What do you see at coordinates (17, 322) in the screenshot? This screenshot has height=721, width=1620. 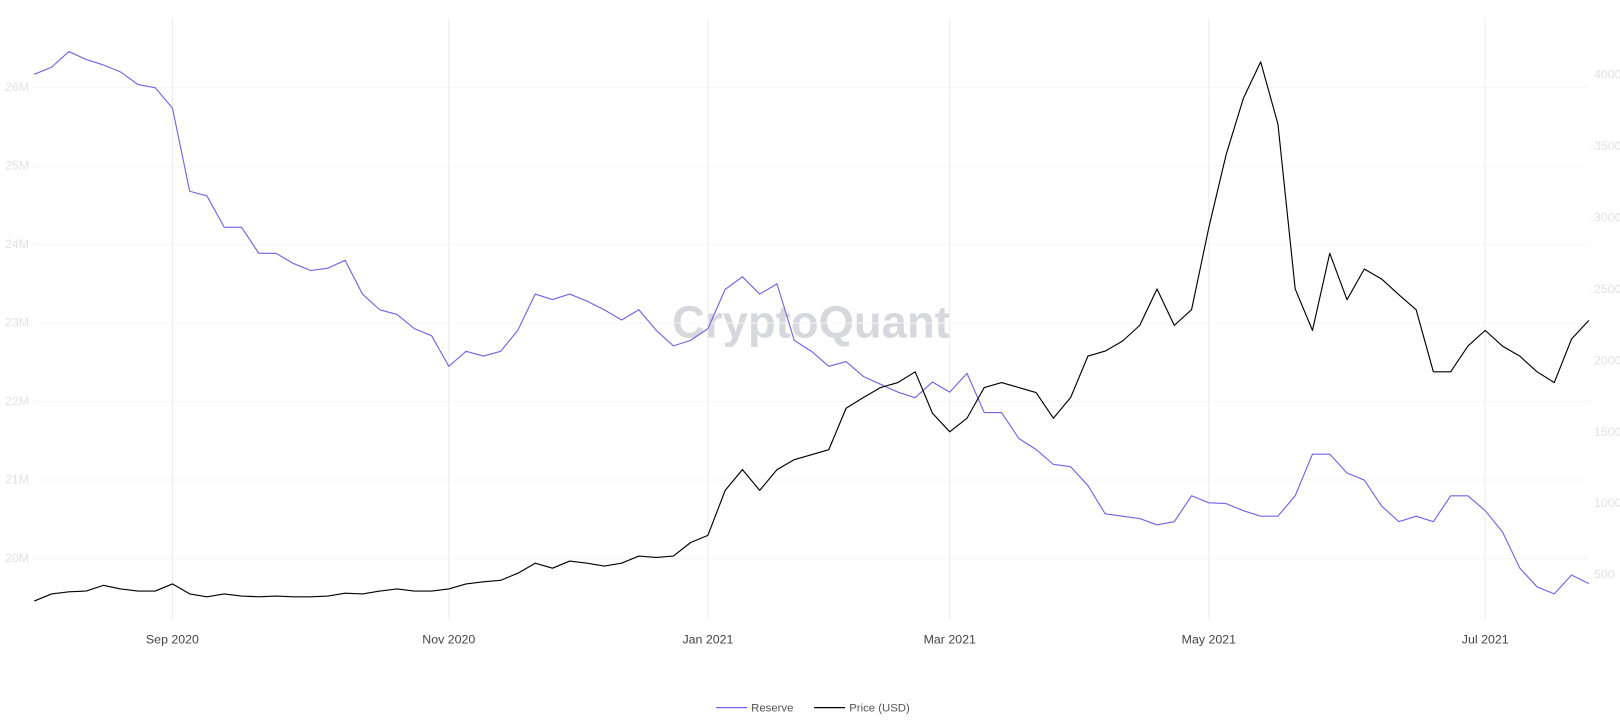 I see `y-tick-label: 23M` at bounding box center [17, 322].